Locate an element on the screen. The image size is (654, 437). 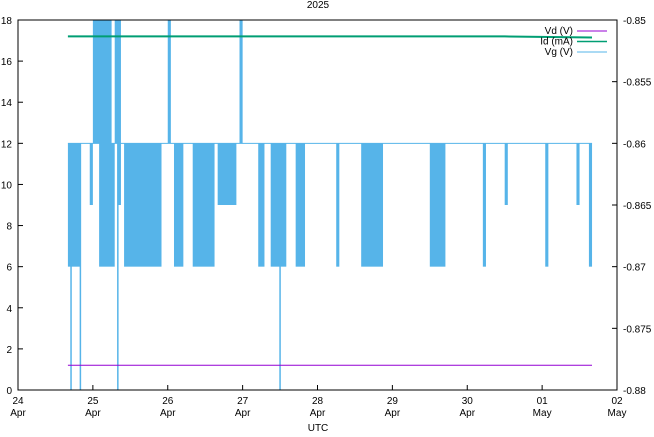
left-y-axis: 0 2 4 6 8 10 12 14 16 18 is located at coordinates (12, 206).